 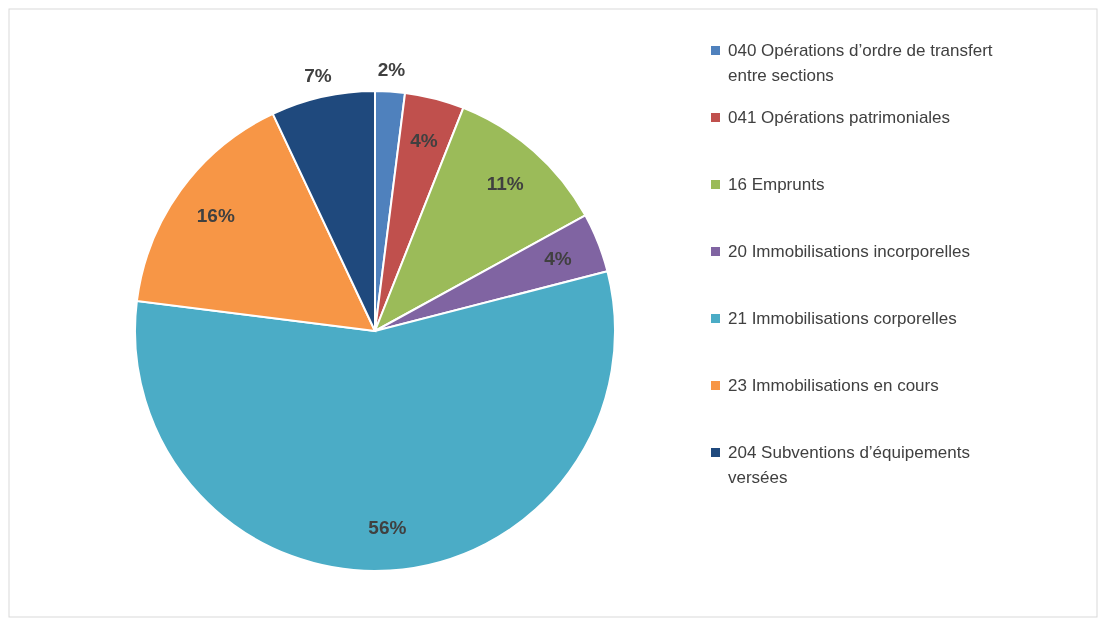 I want to click on data-label: 2%, so click(x=391, y=70).